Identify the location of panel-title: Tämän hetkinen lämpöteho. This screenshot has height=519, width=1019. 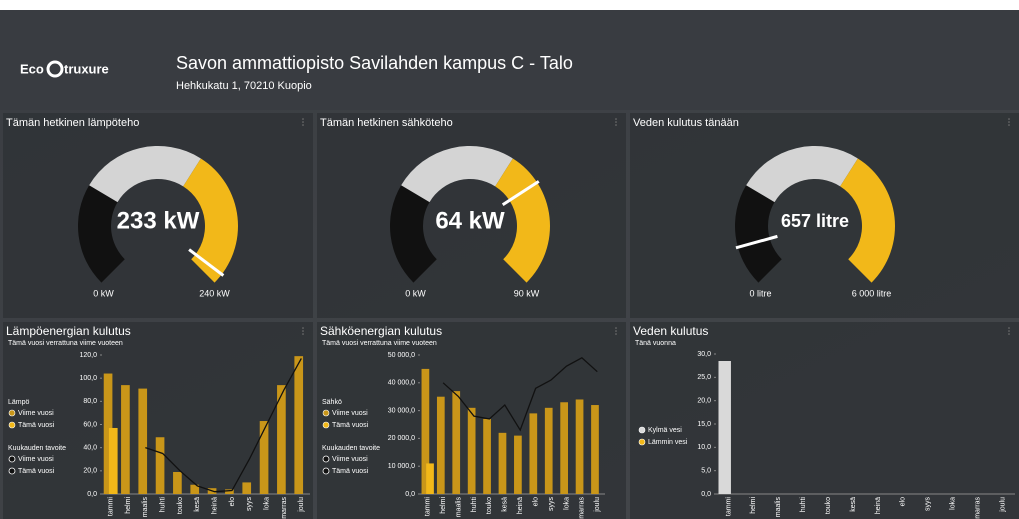
(72, 123).